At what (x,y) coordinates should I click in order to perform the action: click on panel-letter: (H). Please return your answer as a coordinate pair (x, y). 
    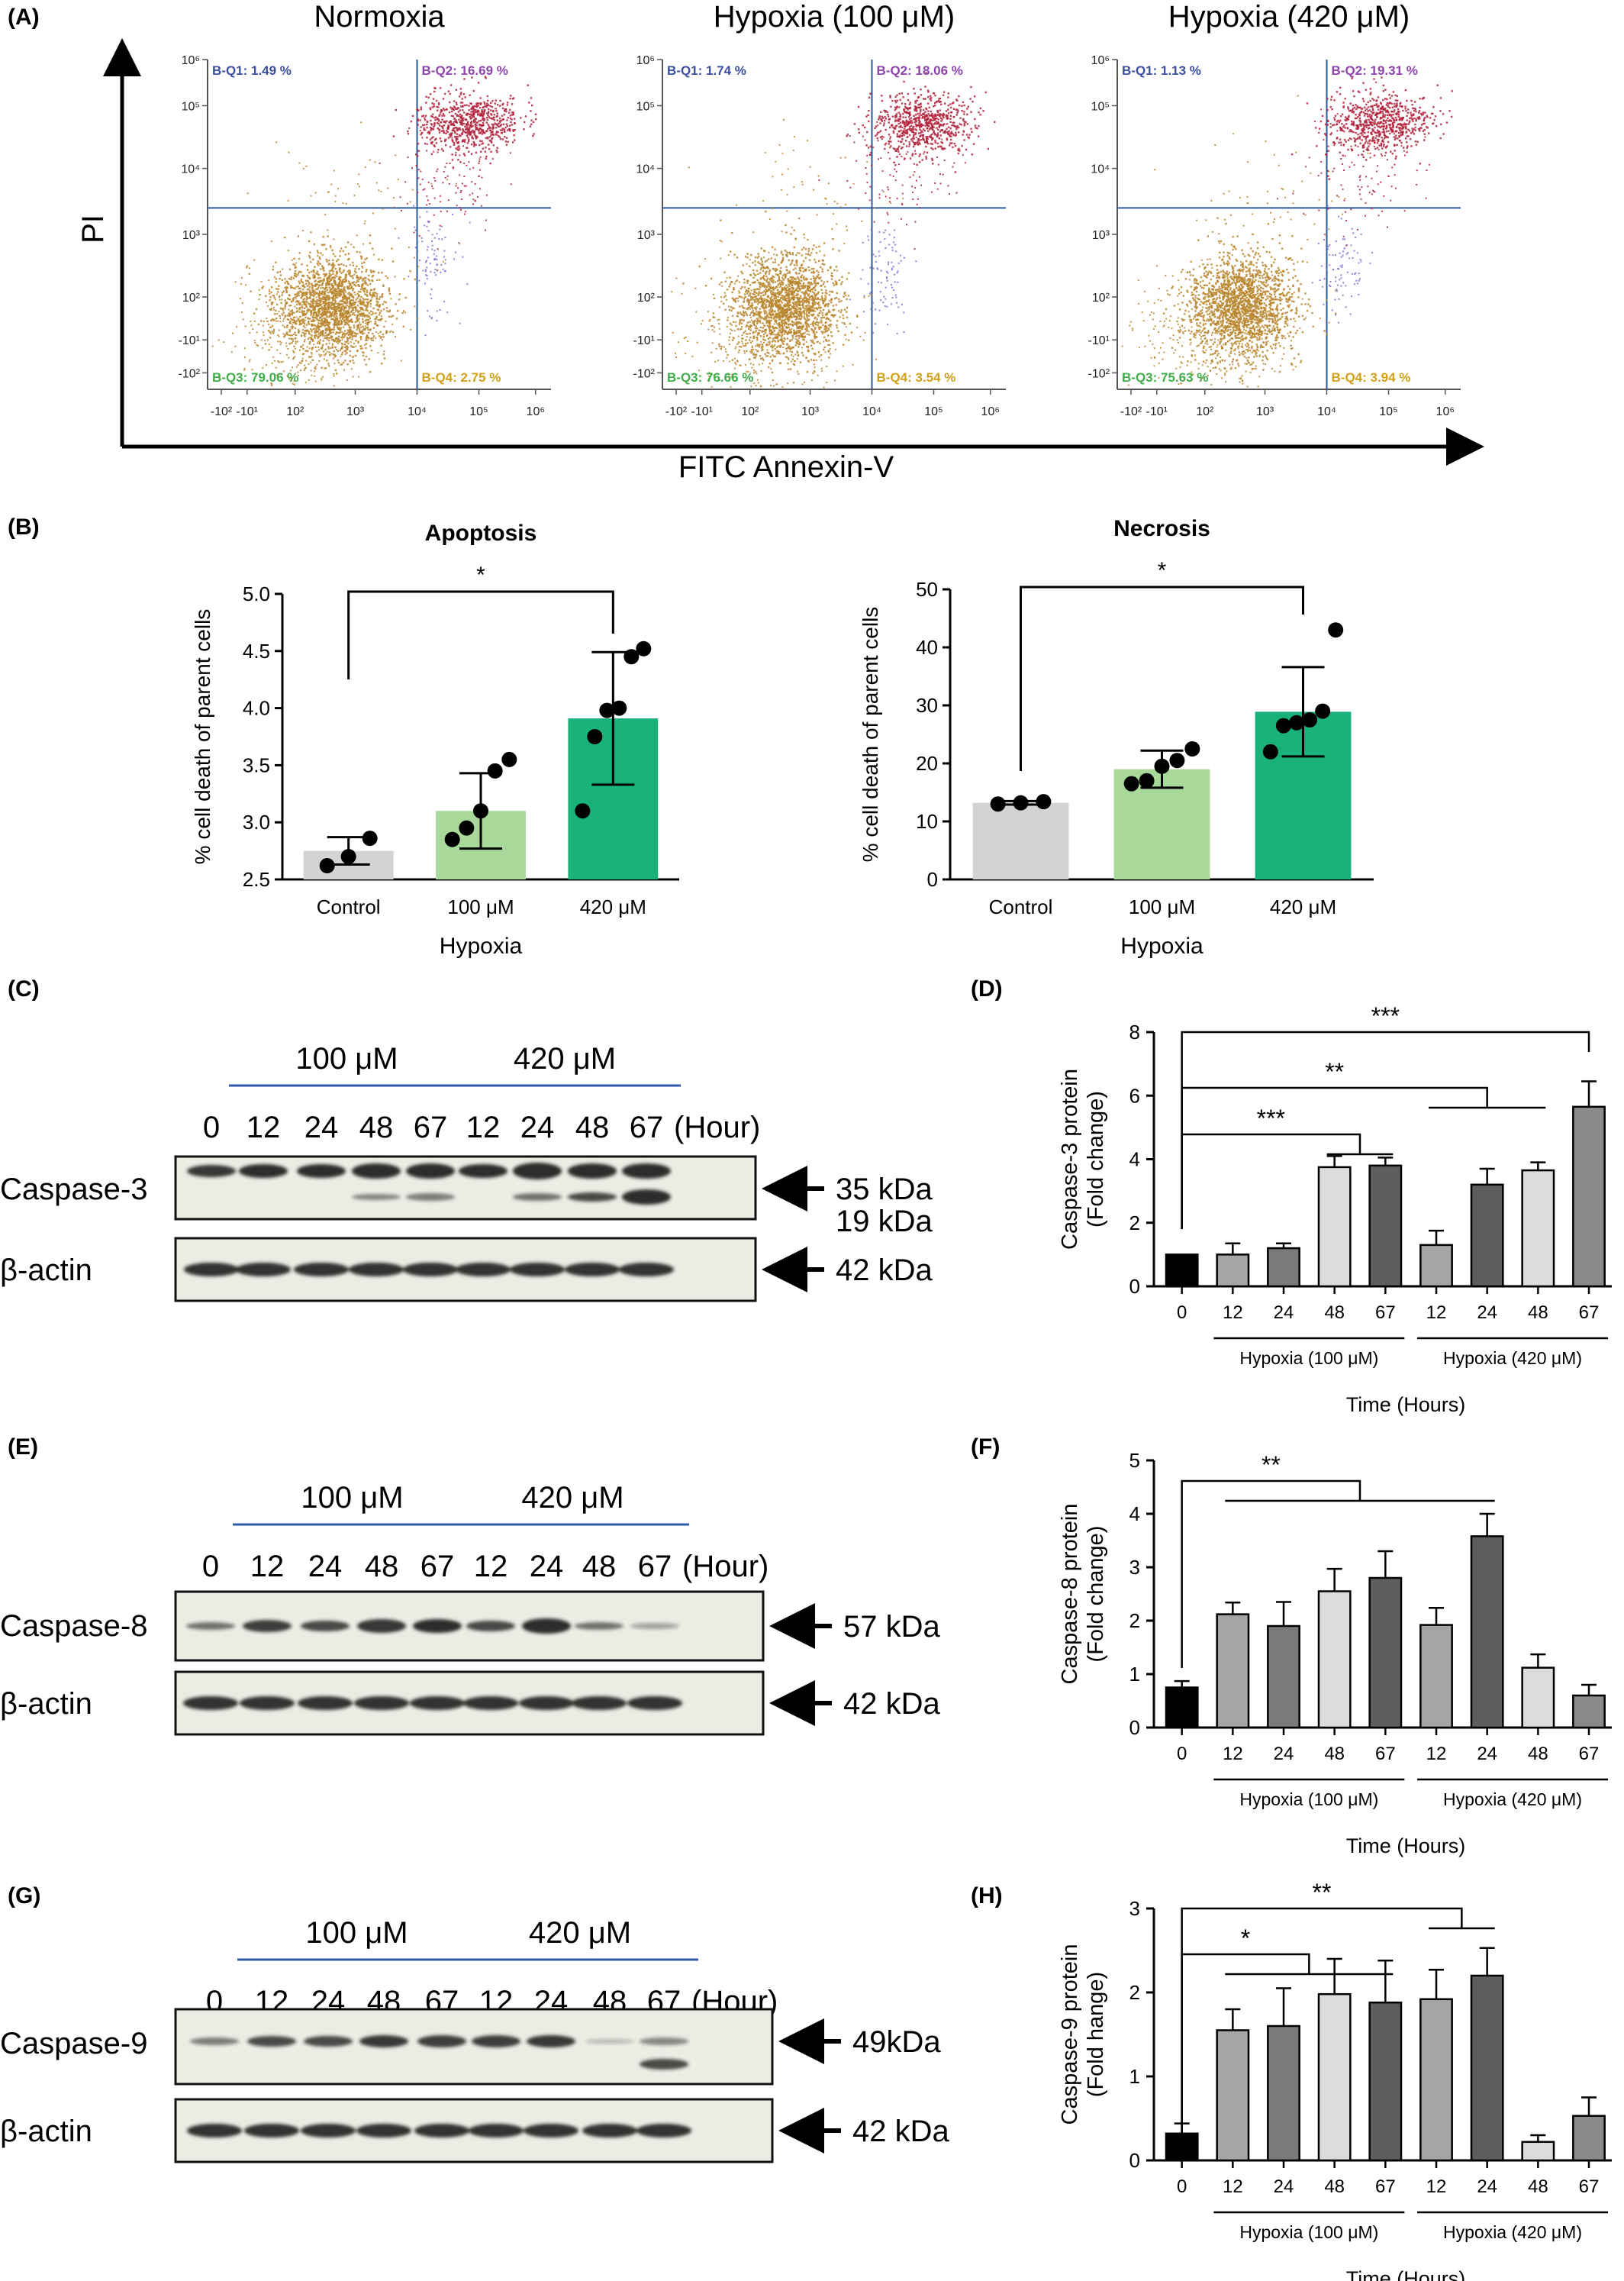
    Looking at the image, I should click on (987, 1896).